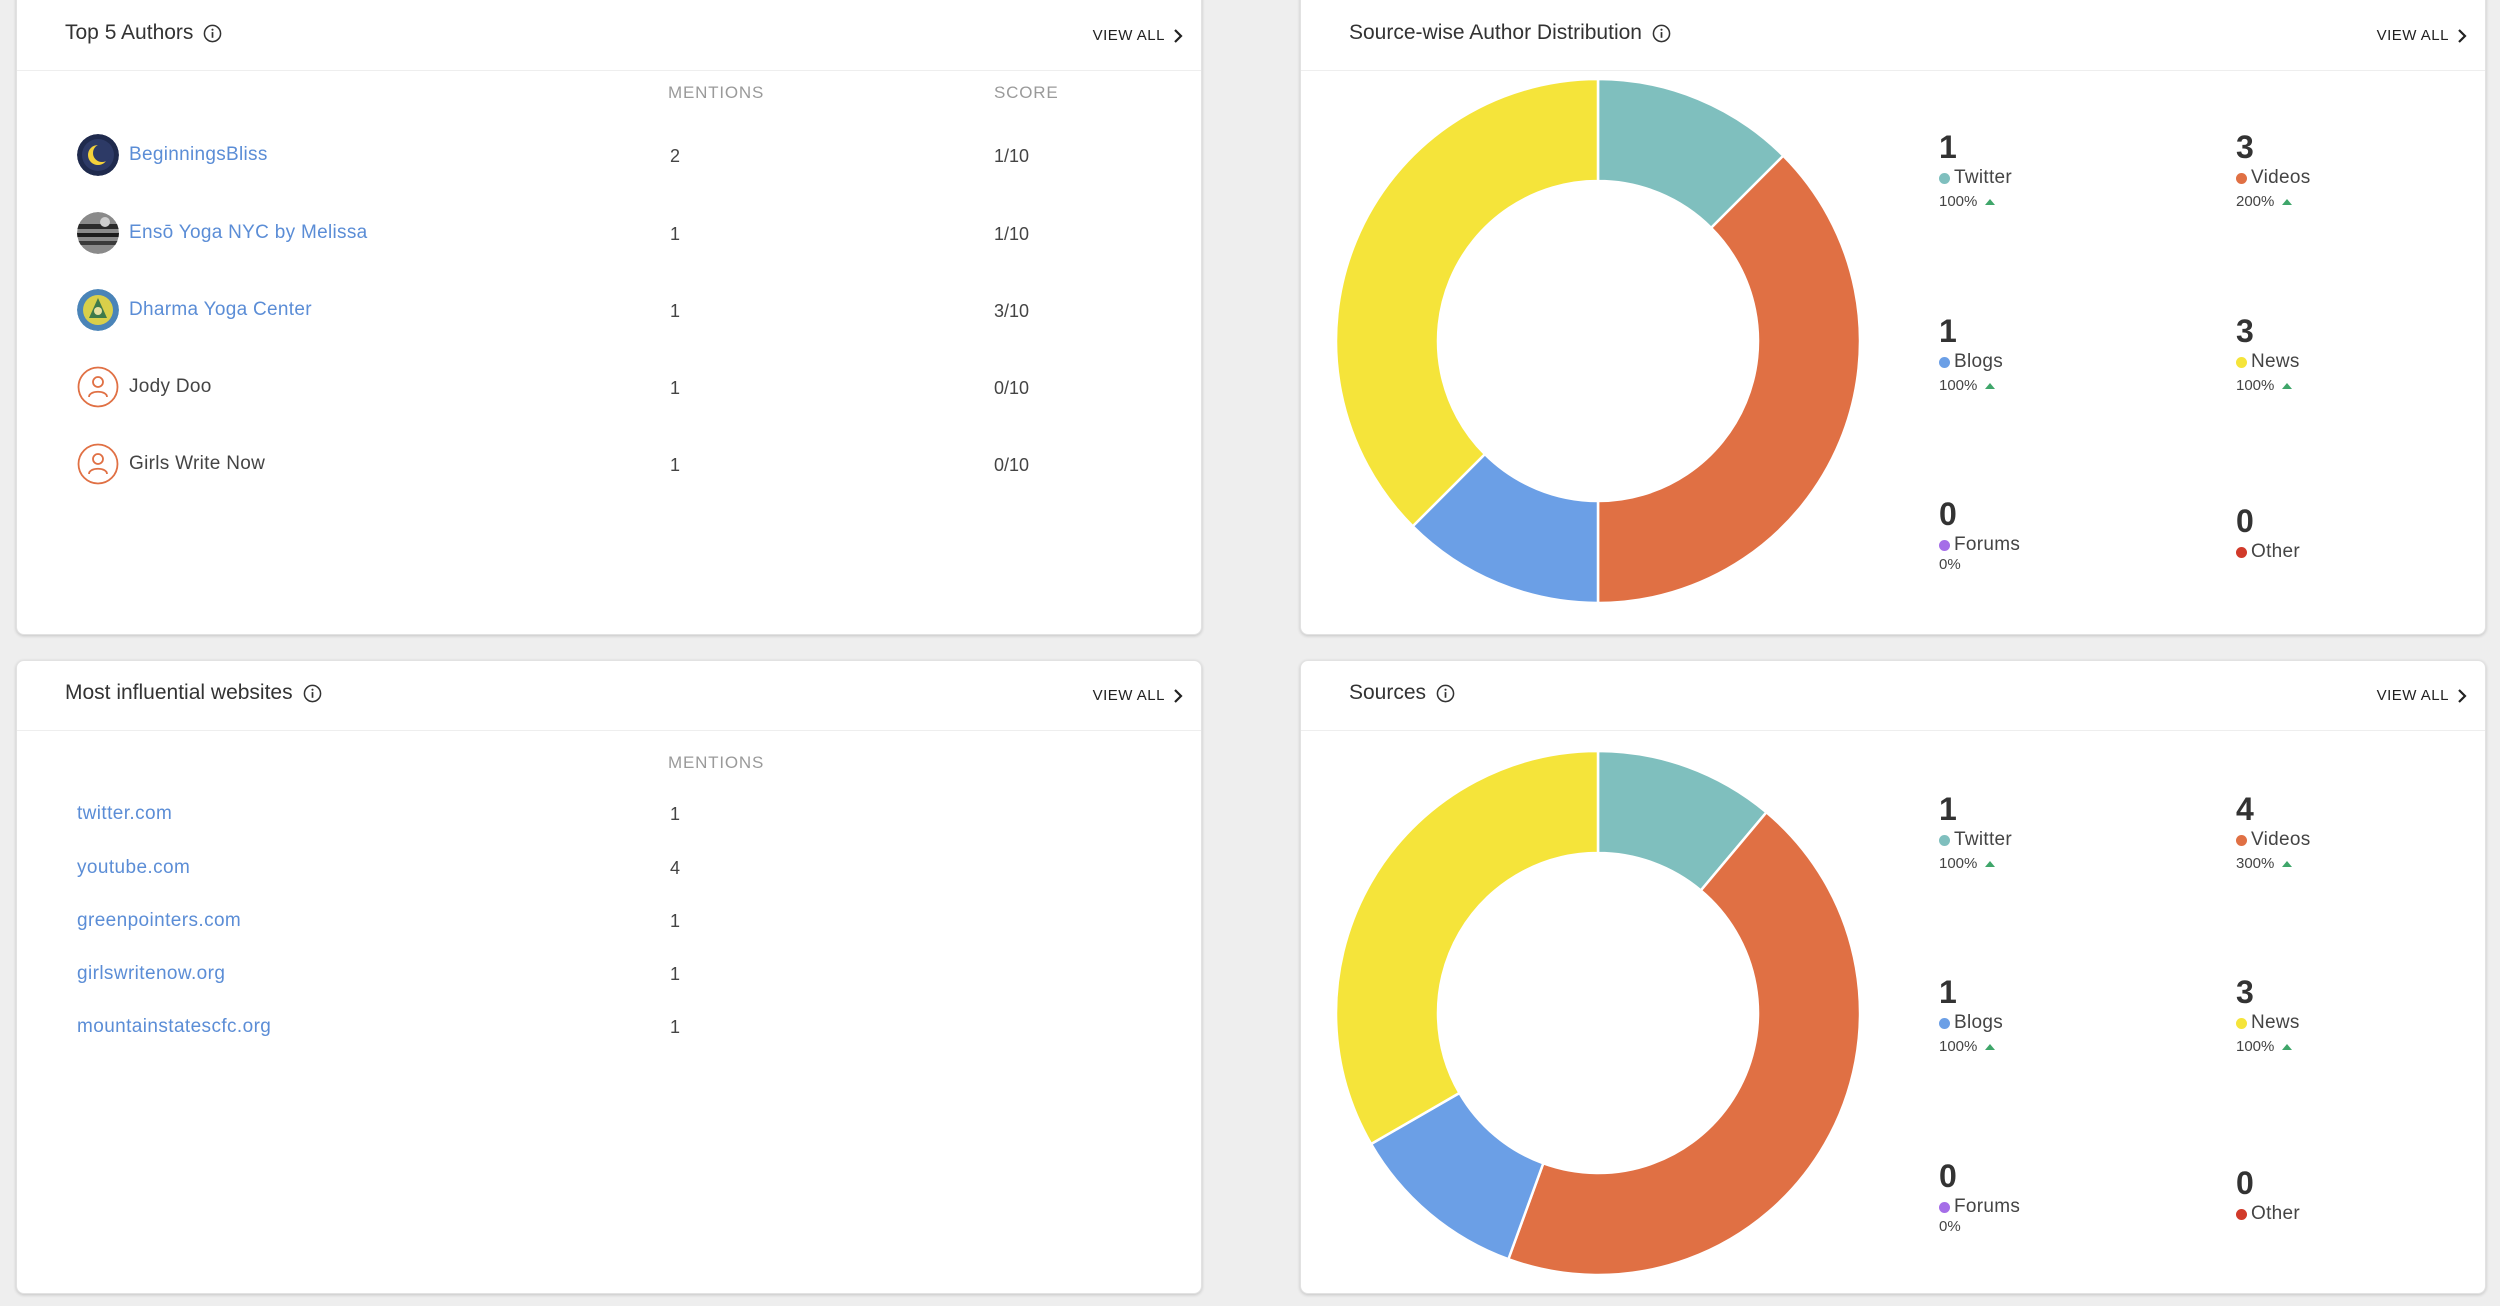 The height and width of the screenshot is (1306, 2500). I want to click on moon-logo-avatar, so click(98, 155).